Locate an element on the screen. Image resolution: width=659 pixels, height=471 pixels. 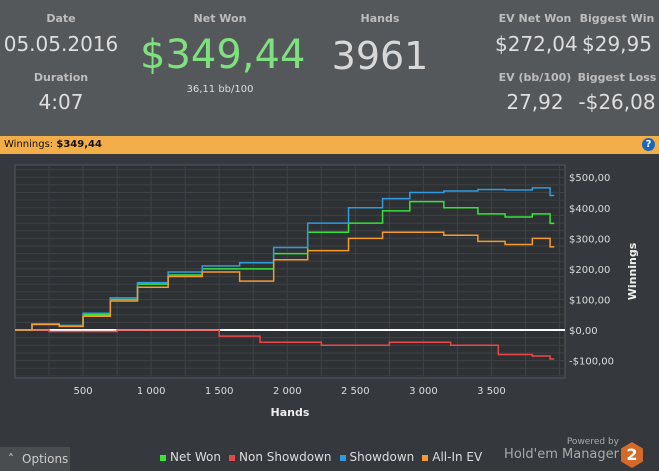
ev-bb-label: EV (bb/100) is located at coordinates (535, 77).